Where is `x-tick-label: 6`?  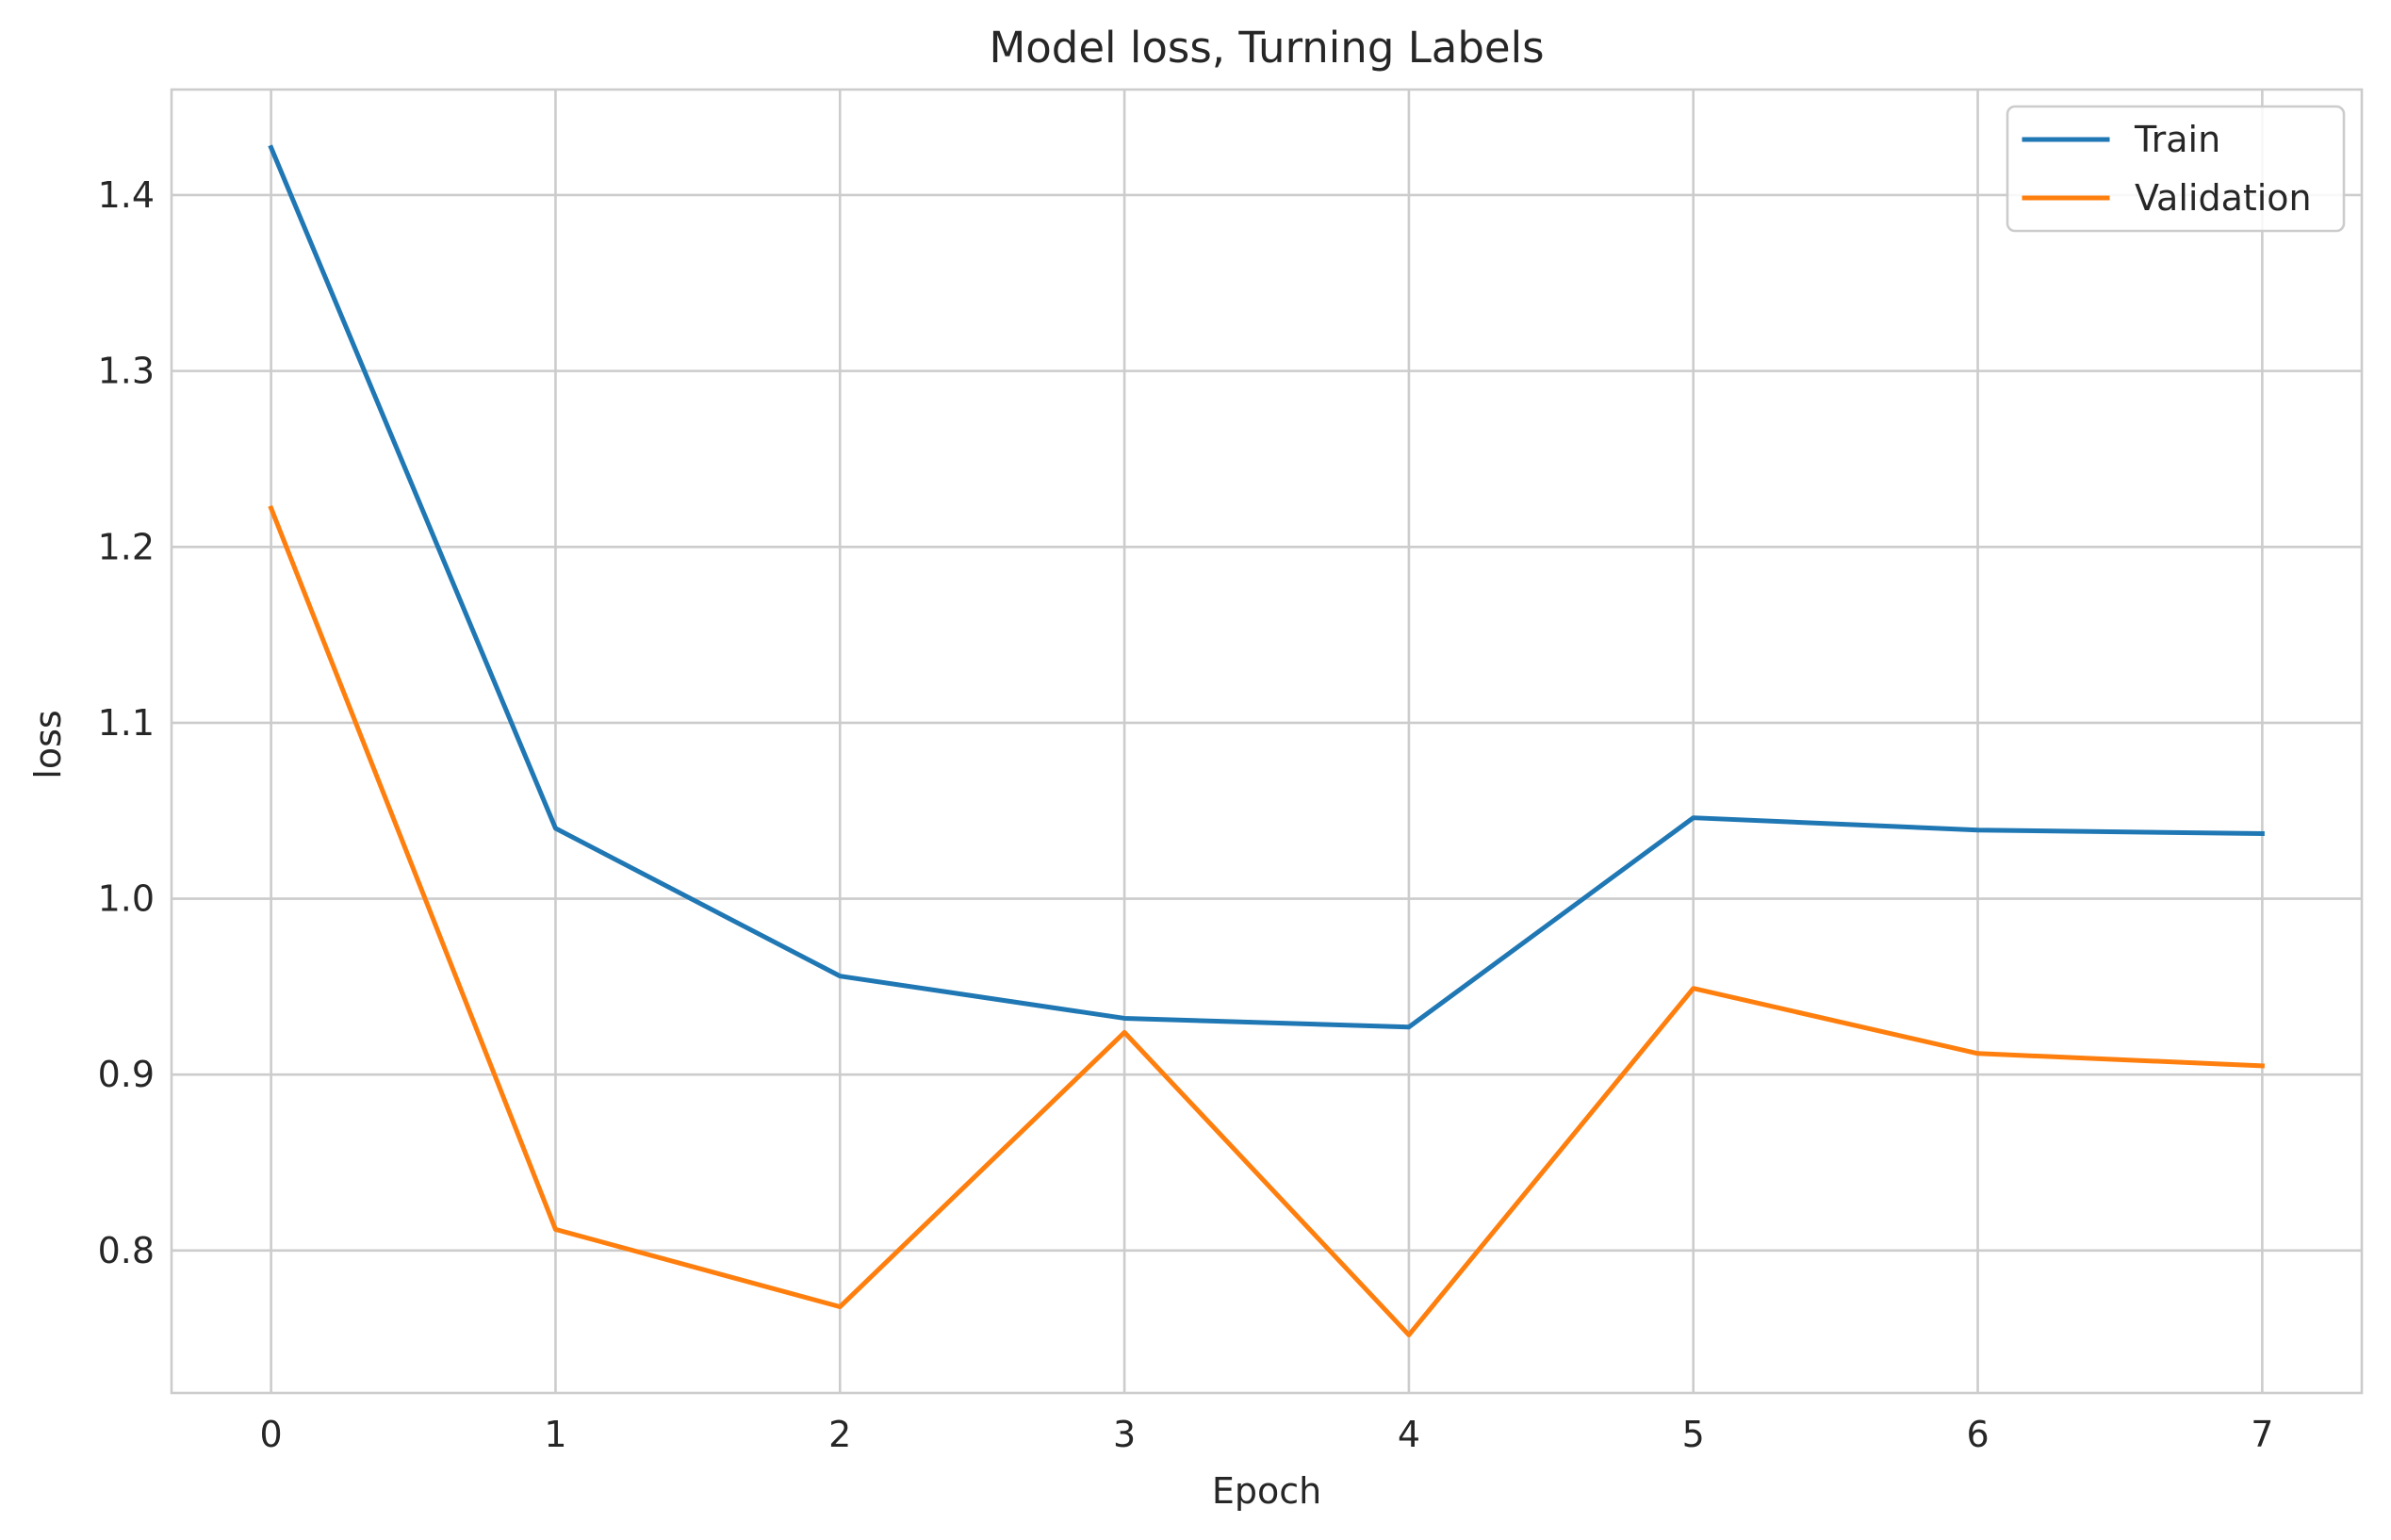 x-tick-label: 6 is located at coordinates (1977, 1434).